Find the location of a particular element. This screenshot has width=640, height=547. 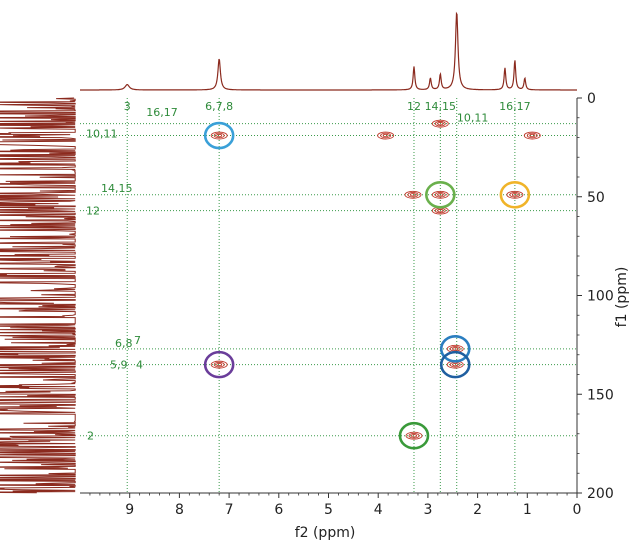

y-tick-label-3: 150 is located at coordinates (600, 395).